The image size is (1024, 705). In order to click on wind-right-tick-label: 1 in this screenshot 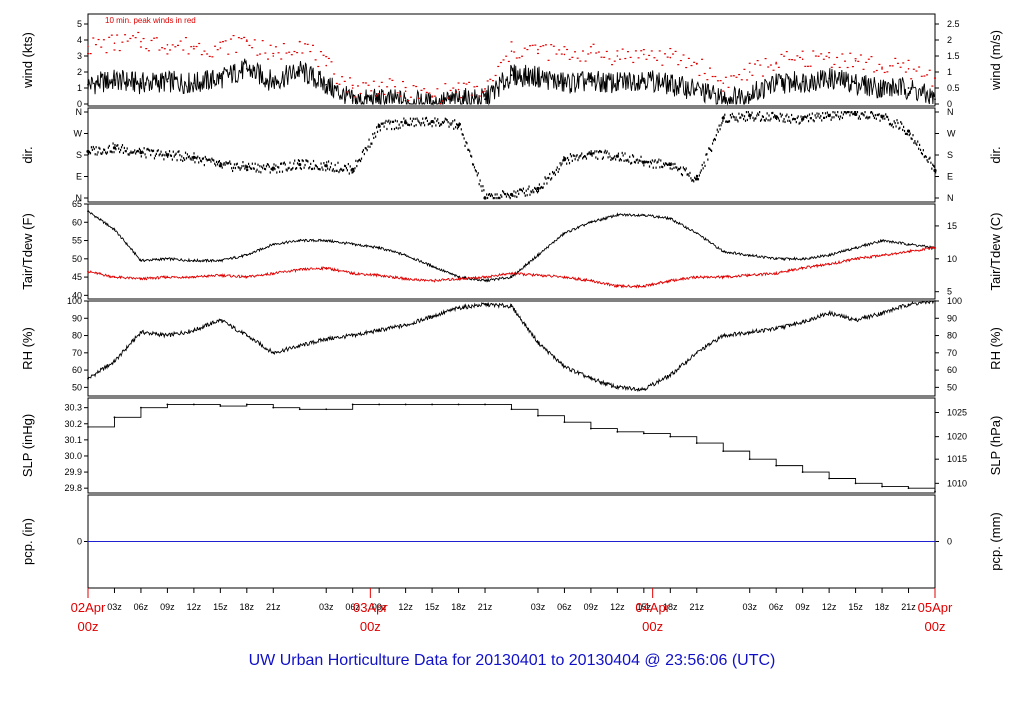, I will do `click(949, 72)`.